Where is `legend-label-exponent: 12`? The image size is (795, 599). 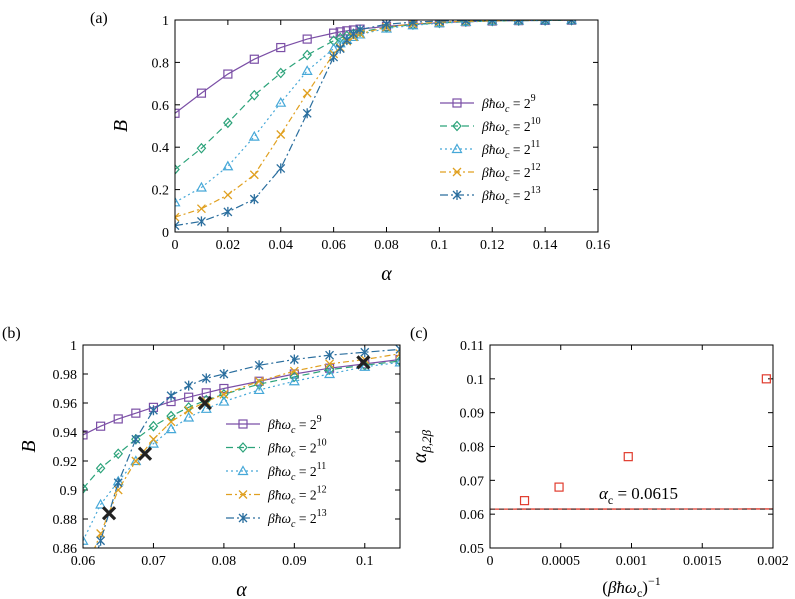 legend-label-exponent: 12 is located at coordinates (322, 490).